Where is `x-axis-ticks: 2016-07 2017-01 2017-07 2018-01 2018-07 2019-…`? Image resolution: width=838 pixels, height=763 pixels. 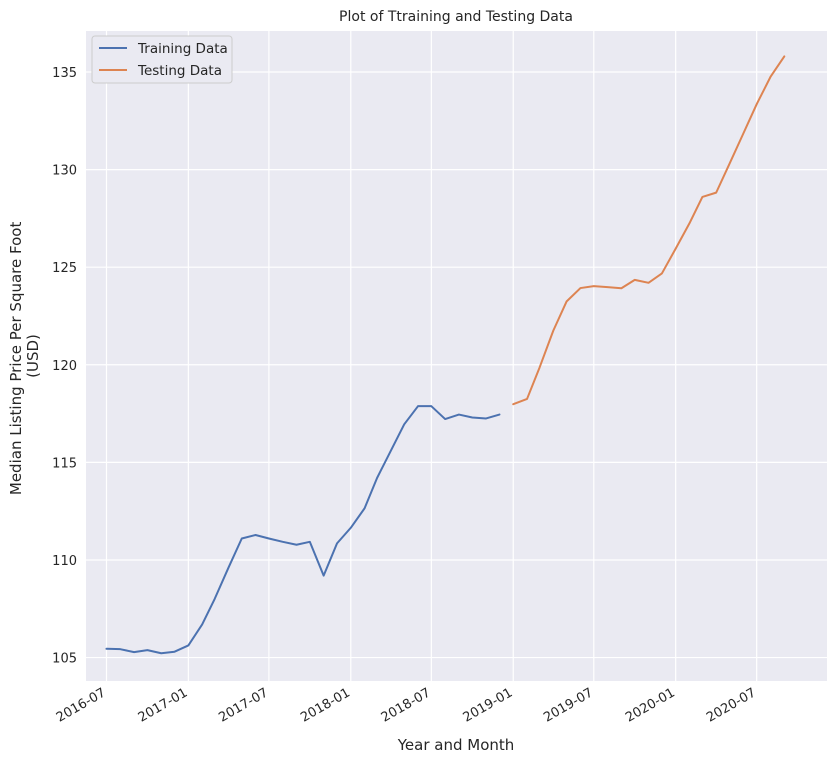
x-axis-ticks: 2016-07 2017-01 2017-07 2018-01 2018-07 2019-… is located at coordinates (406, 705).